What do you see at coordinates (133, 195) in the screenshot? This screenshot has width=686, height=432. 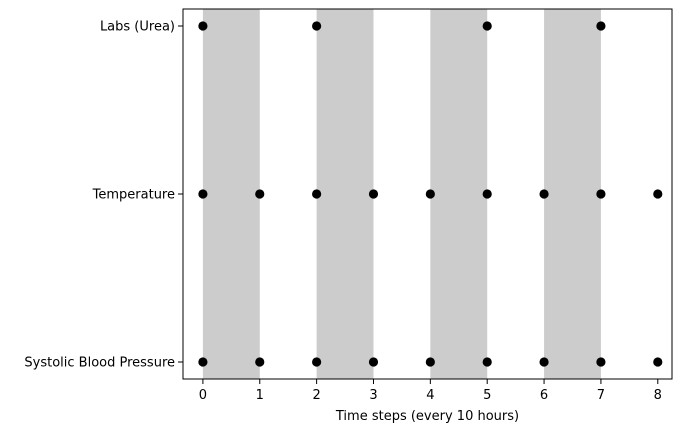 I see `y-tick-label-temperature: Temperature` at bounding box center [133, 195].